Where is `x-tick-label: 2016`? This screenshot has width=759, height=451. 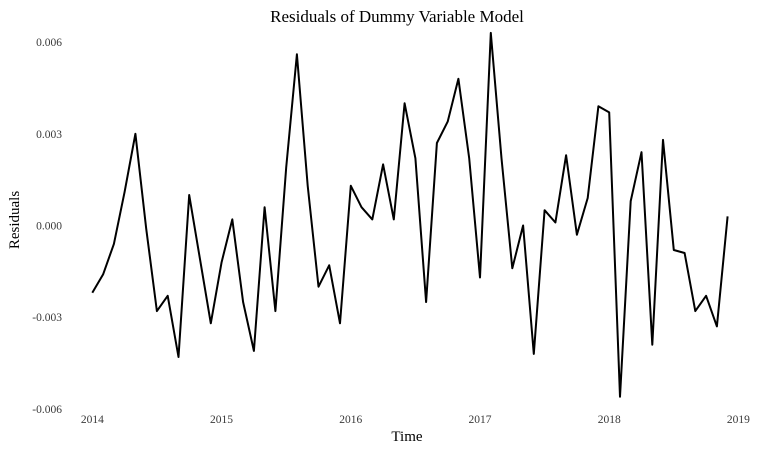
x-tick-label: 2016 is located at coordinates (350, 420).